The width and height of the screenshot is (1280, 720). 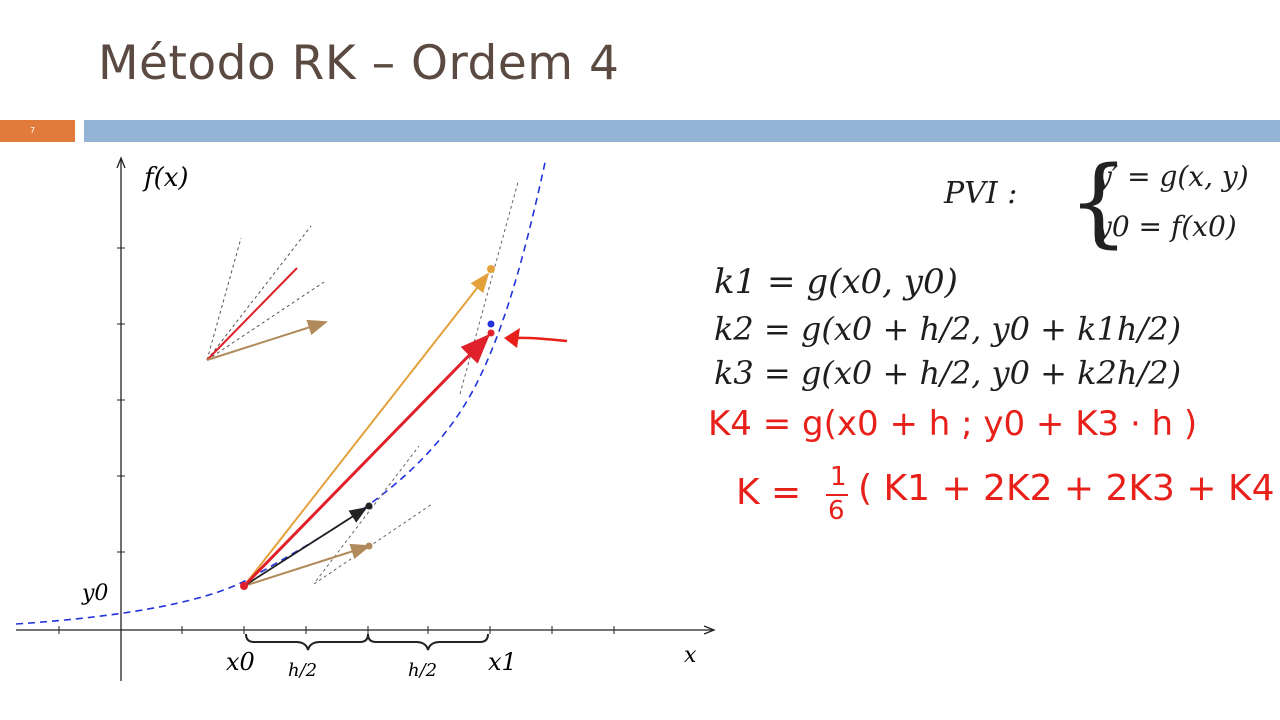 What do you see at coordinates (33, 130) in the screenshot?
I see `slide-number: 7` at bounding box center [33, 130].